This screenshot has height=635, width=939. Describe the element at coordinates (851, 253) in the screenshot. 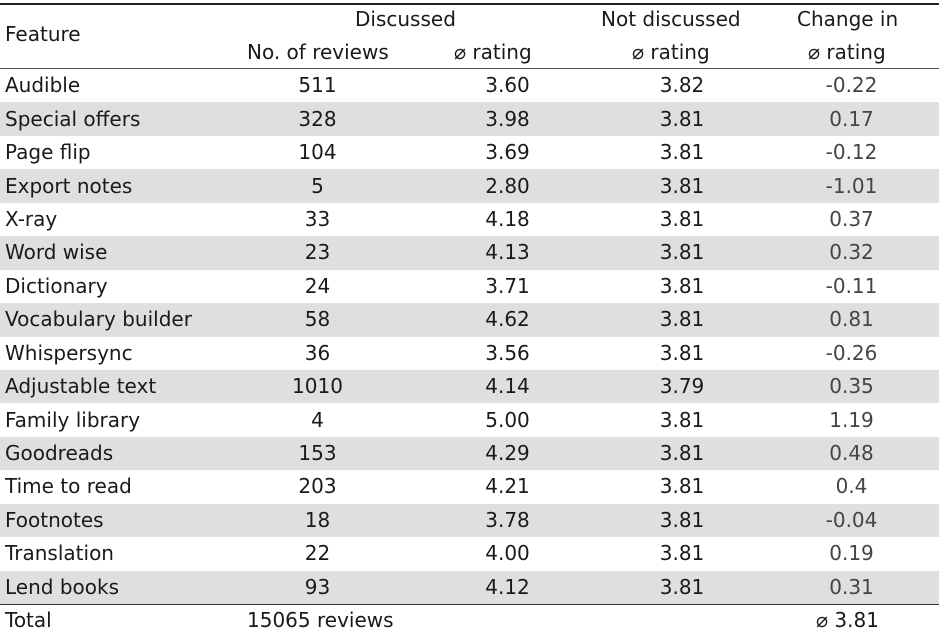

I see `change-cell: 0.32` at that location.